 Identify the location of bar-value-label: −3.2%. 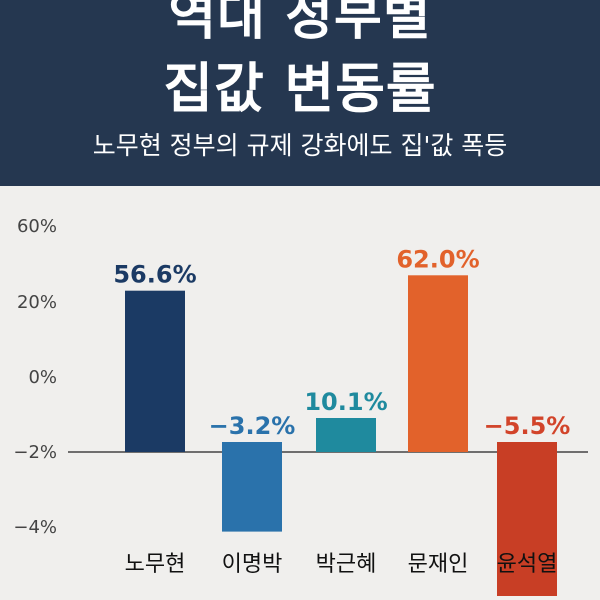
(252, 426).